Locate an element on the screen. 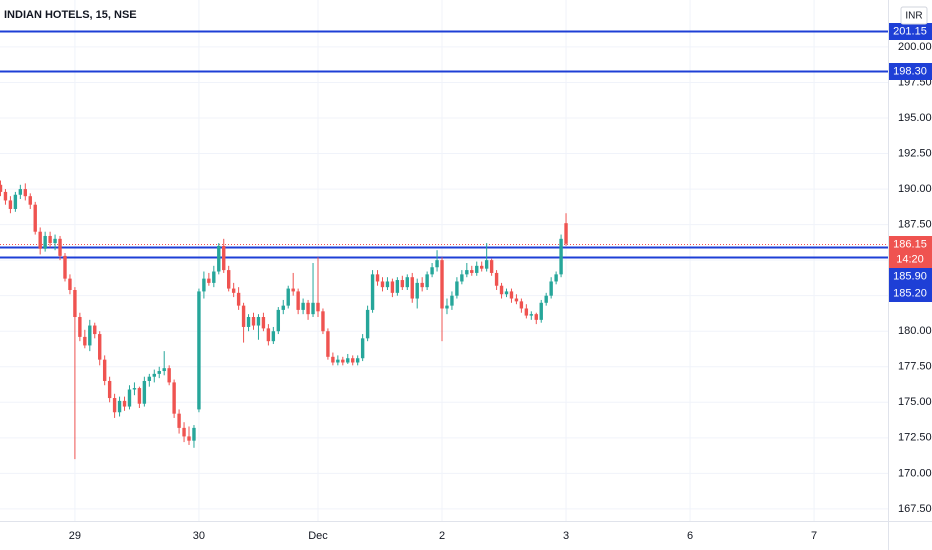  currency-box is located at coordinates (914, 15).